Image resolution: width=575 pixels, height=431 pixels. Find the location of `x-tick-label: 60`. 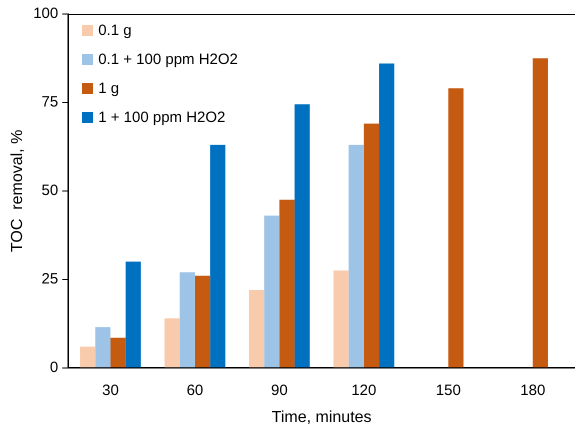

x-tick-label: 60 is located at coordinates (195, 390).